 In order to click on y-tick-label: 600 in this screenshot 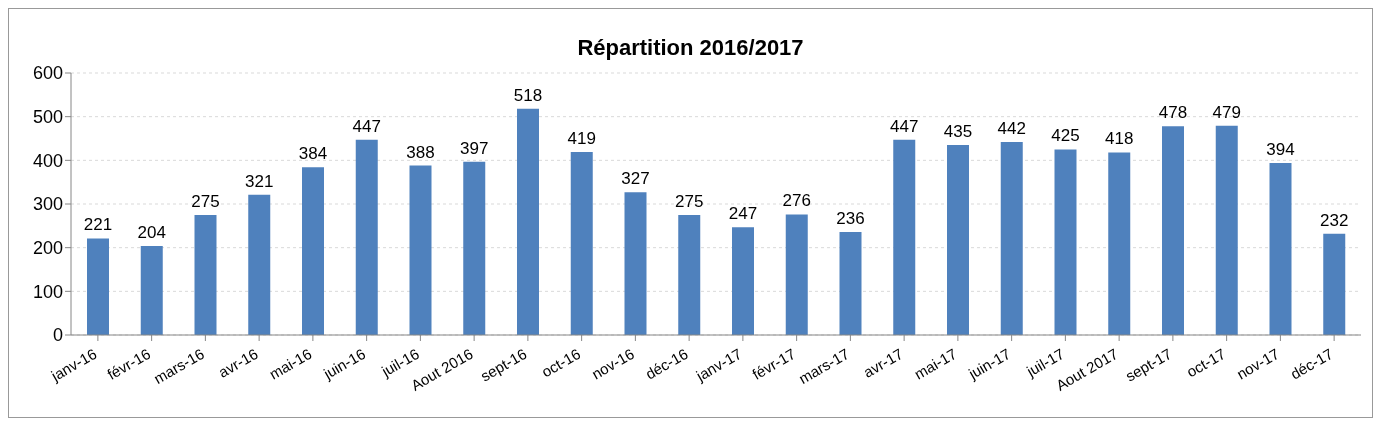, I will do `click(47, 73)`.